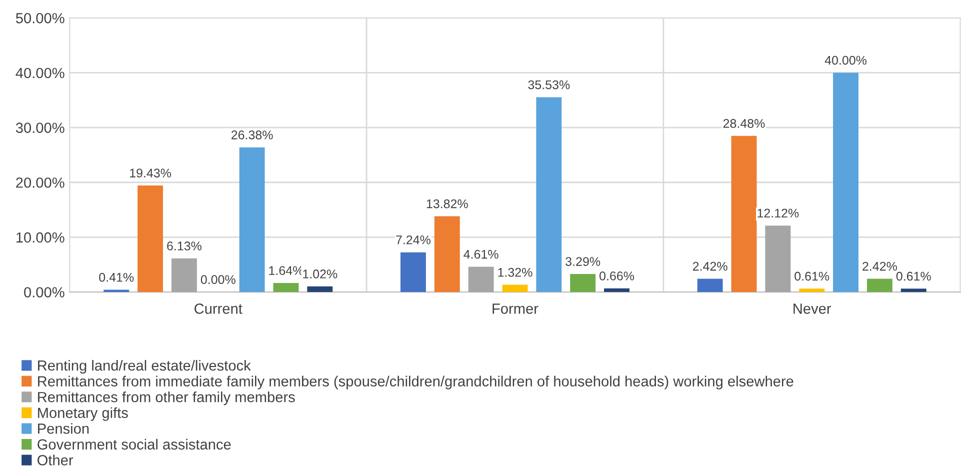  Describe the element at coordinates (116, 277) in the screenshot. I see `data-label: 0.41%` at that location.